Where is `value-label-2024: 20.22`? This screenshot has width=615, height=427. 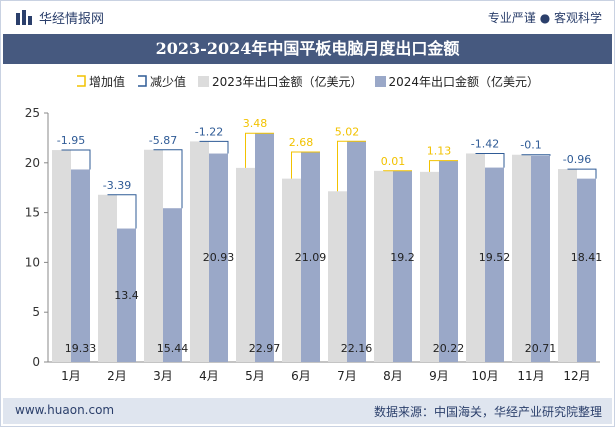 value-label-2024: 20.22 is located at coordinates (449, 348).